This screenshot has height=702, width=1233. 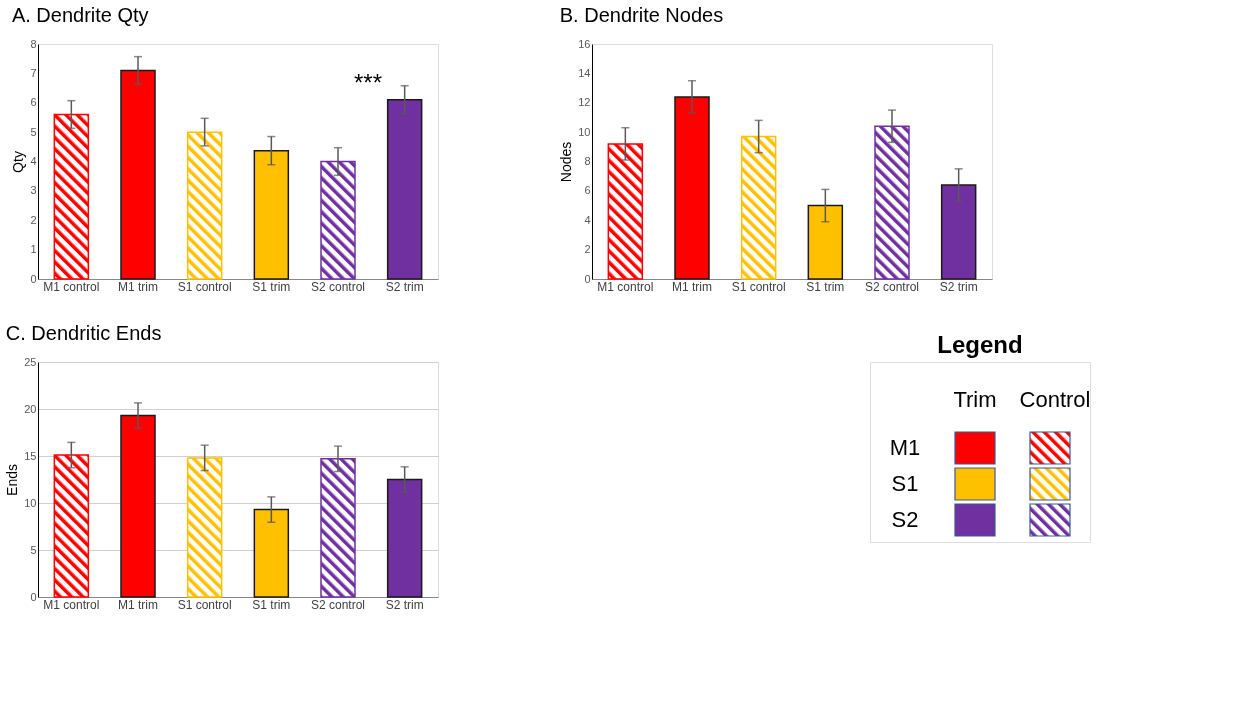 I want to click on y-tick-label: 14, so click(x=584, y=72).